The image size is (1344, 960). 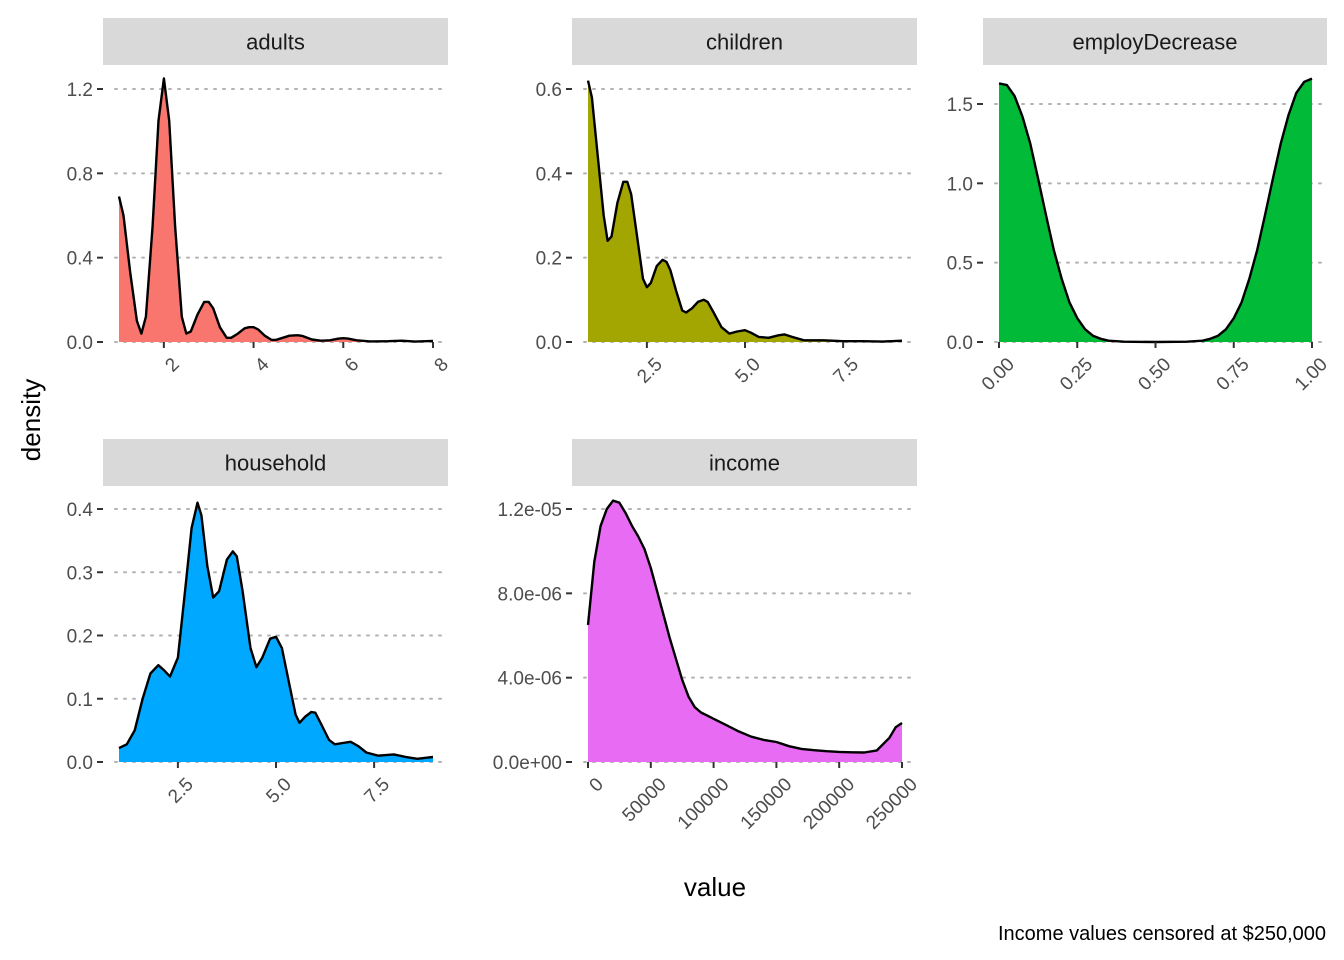 I want to click on x-tick-label: 1.00, so click(x=1311, y=374).